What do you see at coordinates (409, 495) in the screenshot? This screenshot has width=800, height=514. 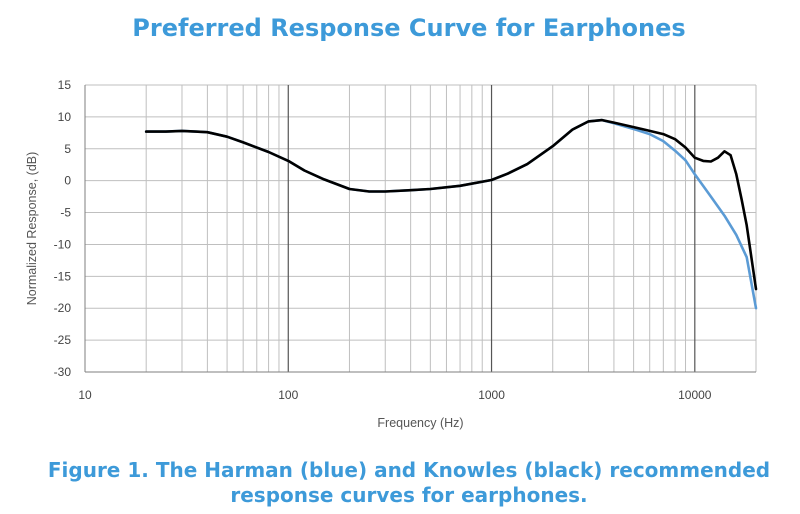 I see `caption-line-2: response curves for earphones.` at bounding box center [409, 495].